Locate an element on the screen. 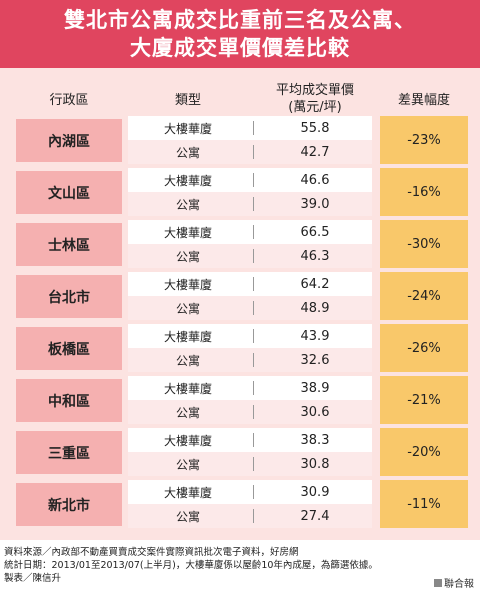 The width and height of the screenshot is (480, 590). price-value: 42.7 is located at coordinates (315, 152).